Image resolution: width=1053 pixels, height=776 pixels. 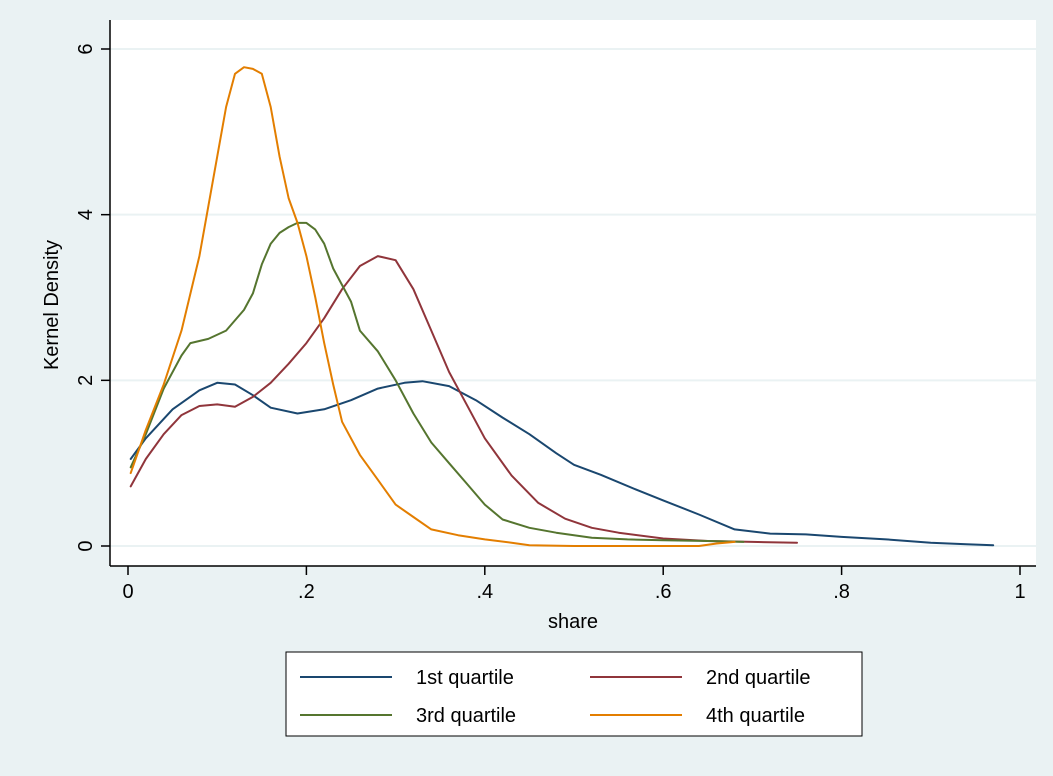 What do you see at coordinates (484, 592) in the screenshot?
I see `x-tick-label-2: .4` at bounding box center [484, 592].